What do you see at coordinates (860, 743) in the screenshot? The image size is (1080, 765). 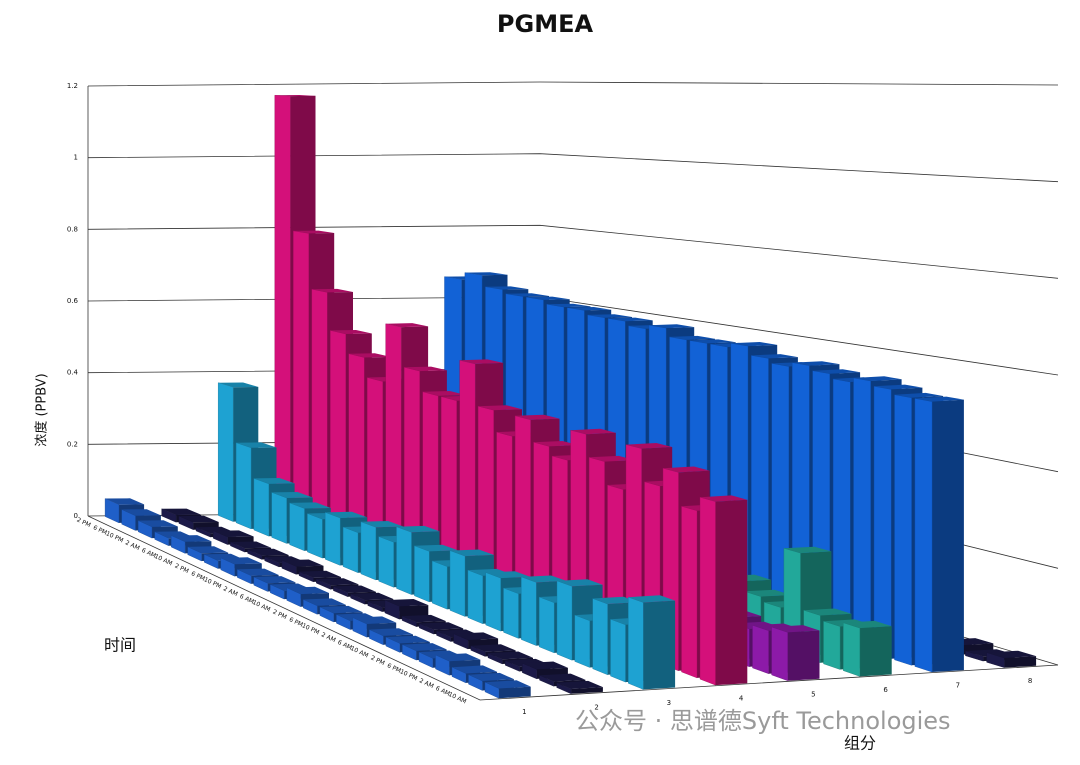 I see `z-axis-label: 组分` at bounding box center [860, 743].